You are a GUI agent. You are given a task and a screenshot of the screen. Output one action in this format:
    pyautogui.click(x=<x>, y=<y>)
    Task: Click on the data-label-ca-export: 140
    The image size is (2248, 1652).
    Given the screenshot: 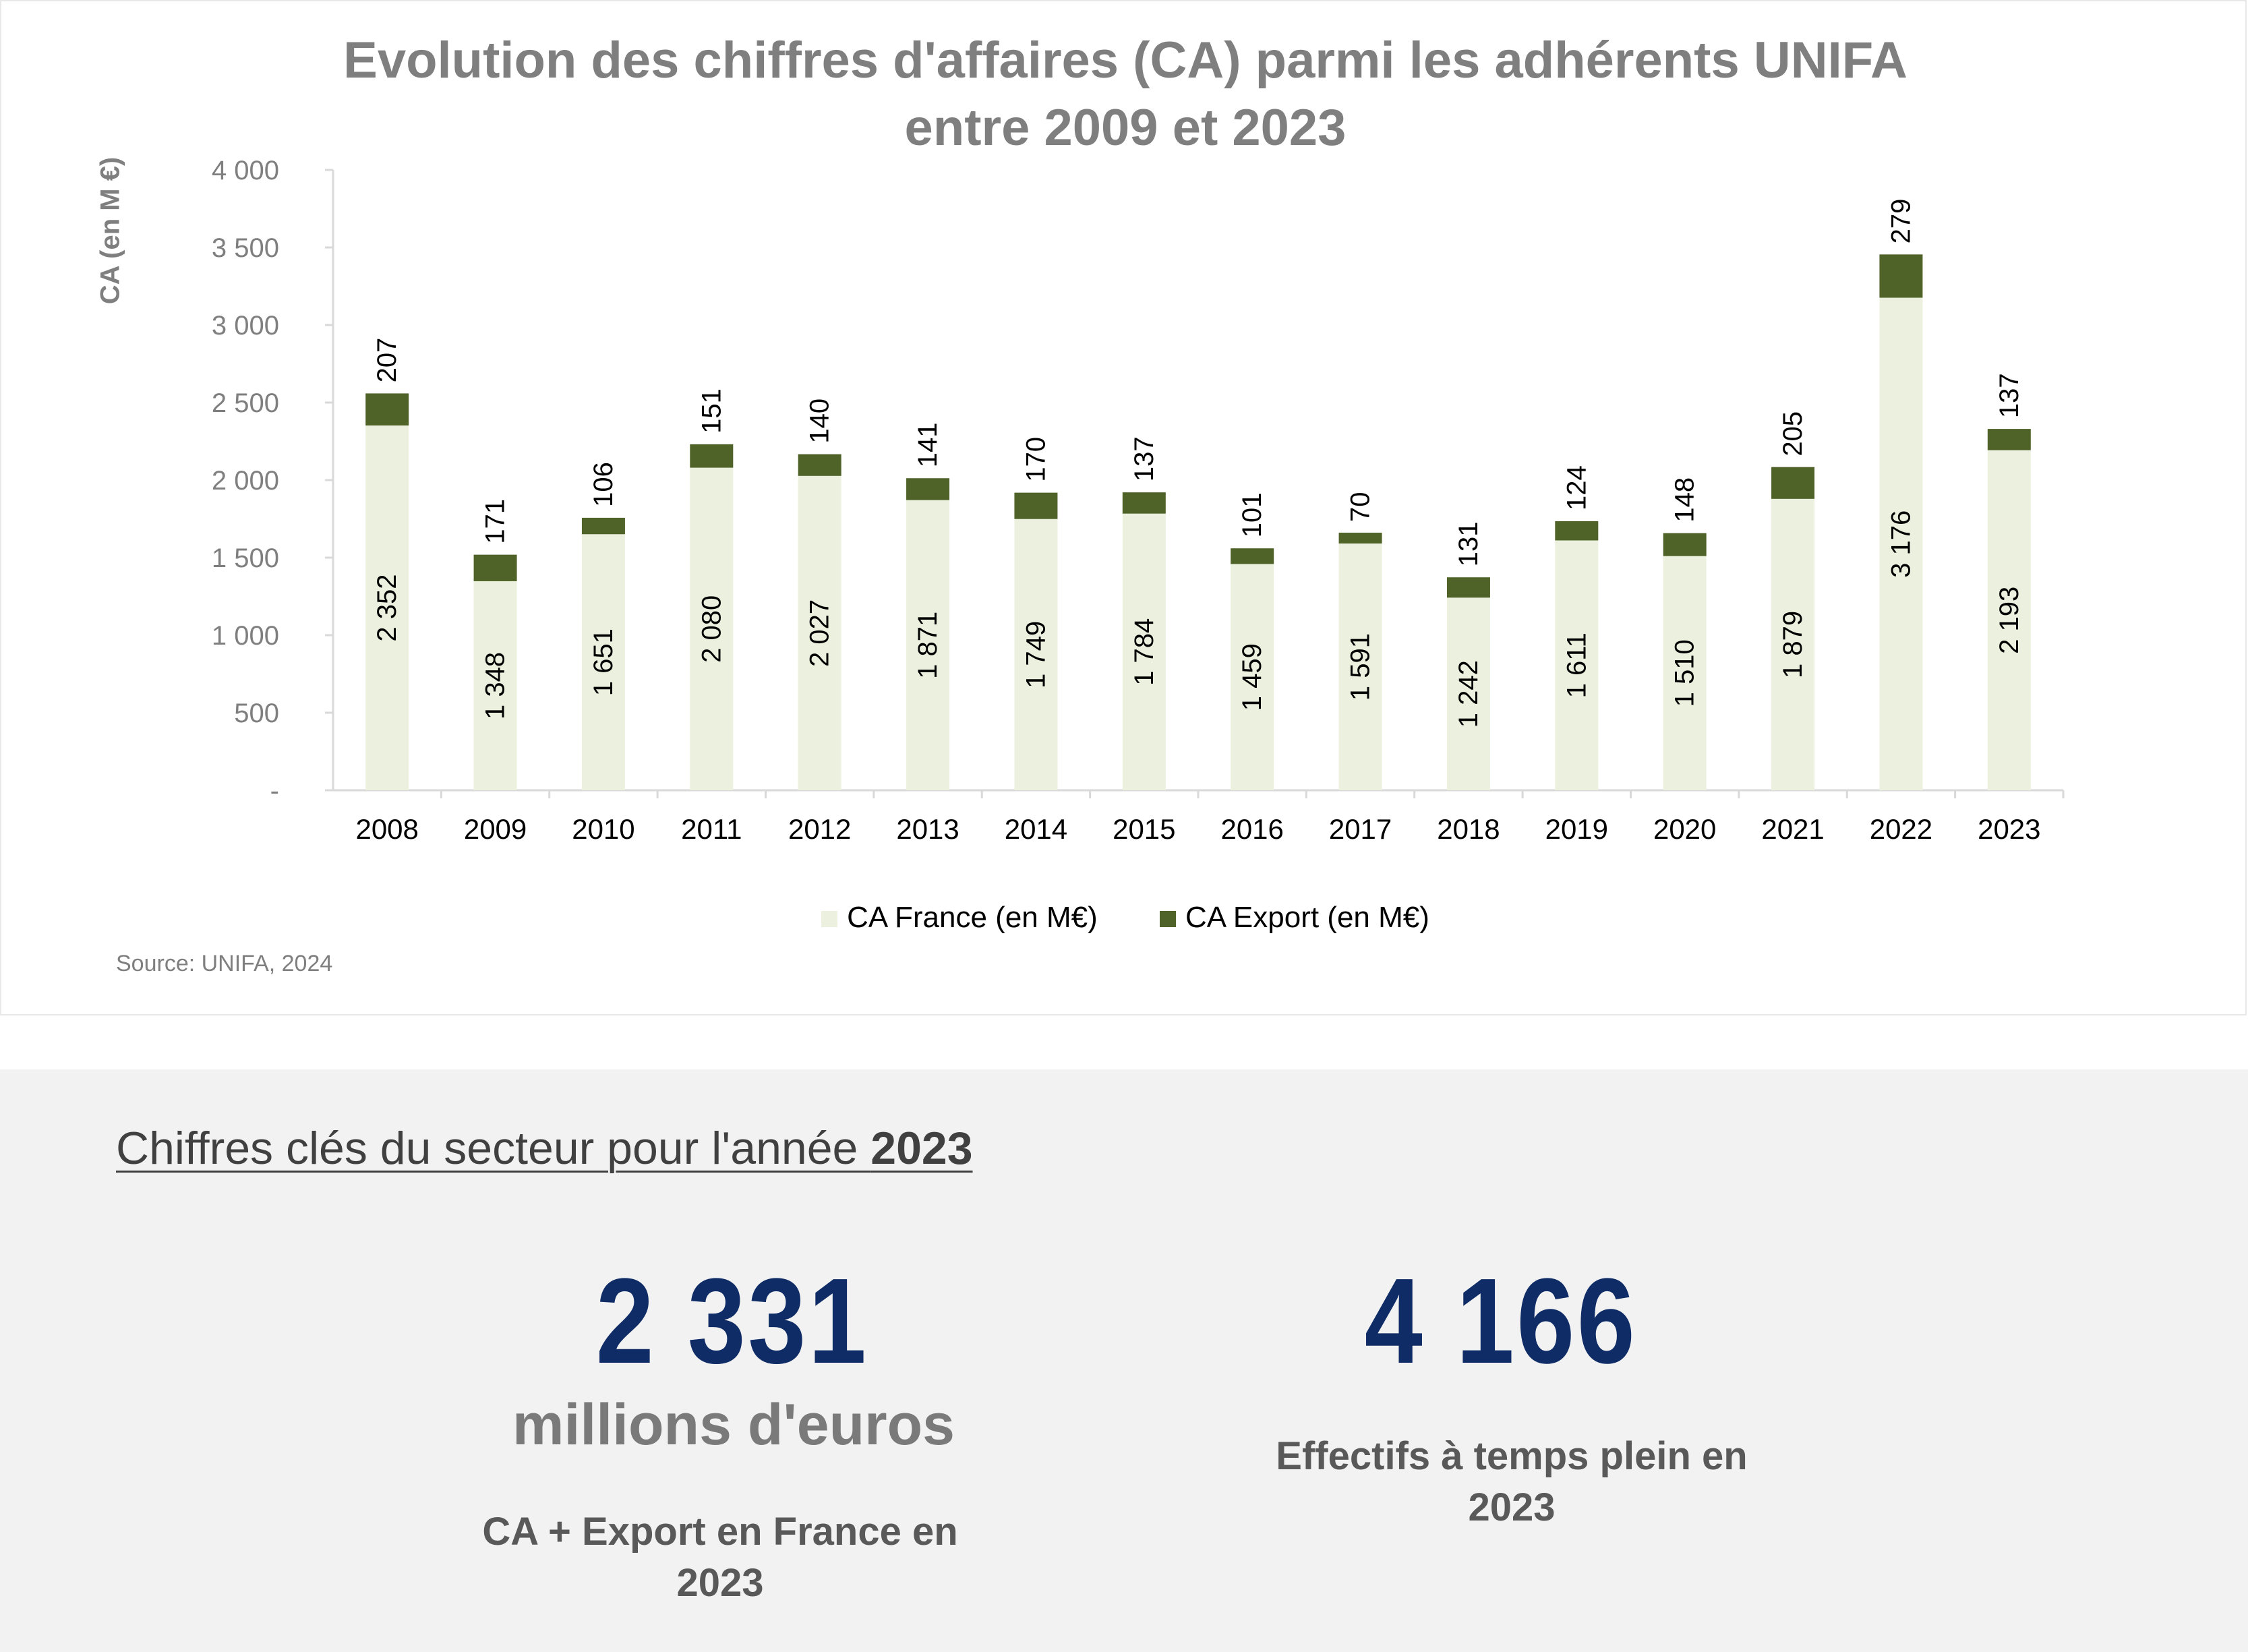 What is the action you would take?
    pyautogui.click(x=820, y=422)
    